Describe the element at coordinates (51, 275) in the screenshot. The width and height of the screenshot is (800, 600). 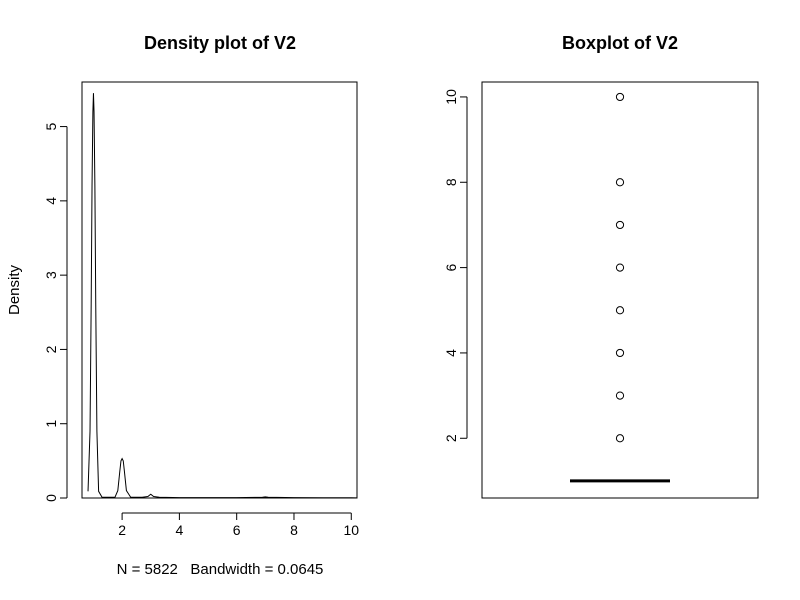
I see `density-y-tick-label: 3` at that location.